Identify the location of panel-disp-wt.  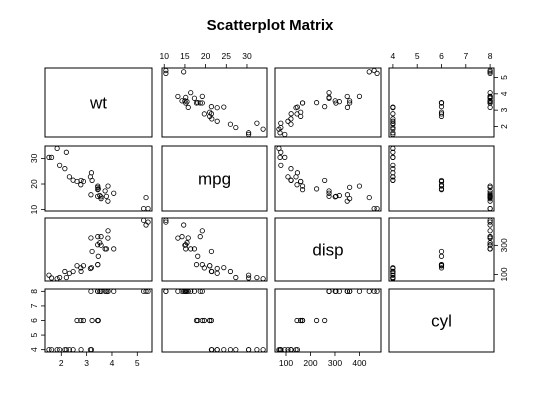
(98, 249).